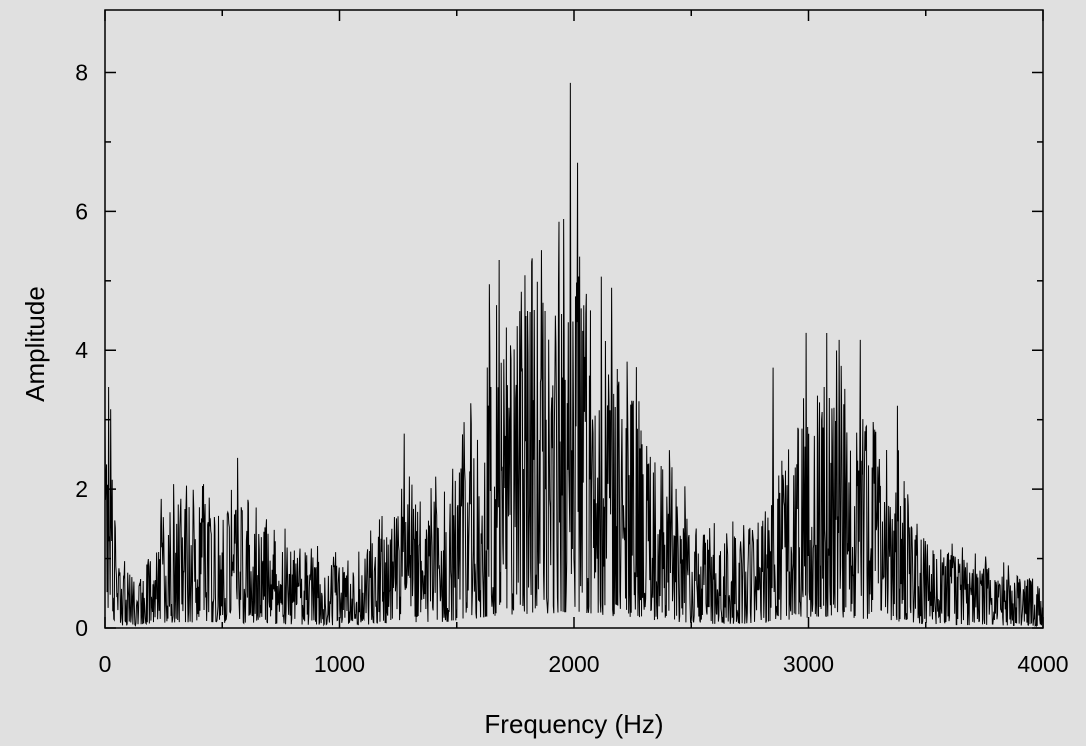 The image size is (1086, 746). What do you see at coordinates (339, 664) in the screenshot?
I see `x-tick-label: 1000` at bounding box center [339, 664].